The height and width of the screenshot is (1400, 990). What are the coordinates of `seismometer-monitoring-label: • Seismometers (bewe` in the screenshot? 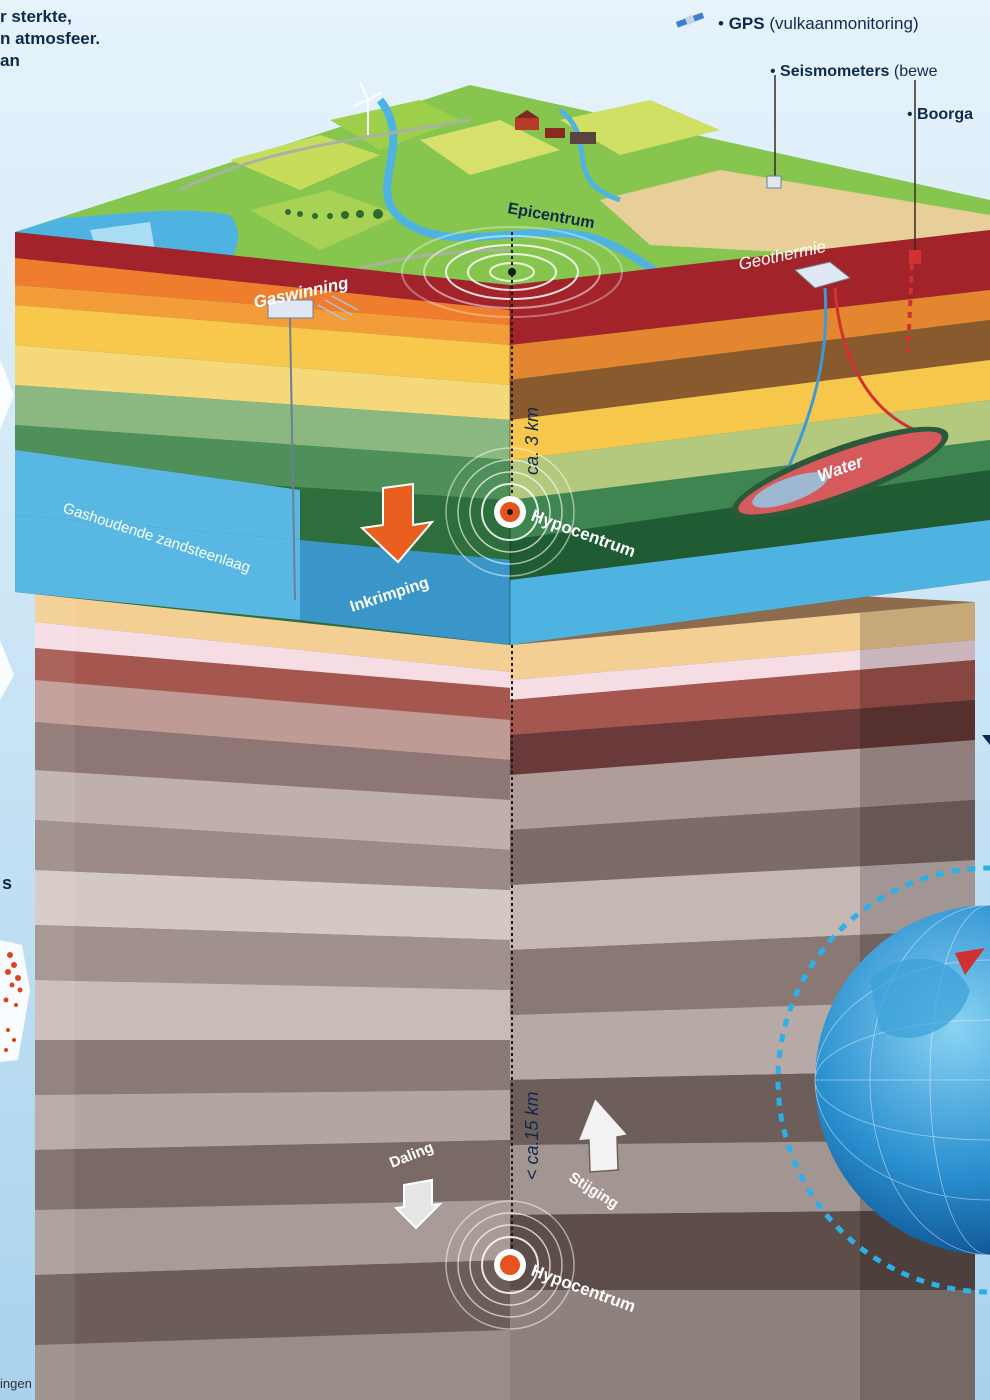 It's located at (854, 71).